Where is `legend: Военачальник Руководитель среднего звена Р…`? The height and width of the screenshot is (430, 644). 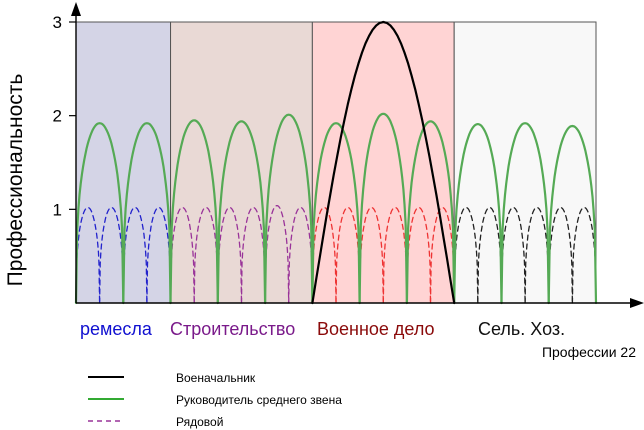 legend: Военачальник Руководитель среднего звена Р… is located at coordinates (215, 400).